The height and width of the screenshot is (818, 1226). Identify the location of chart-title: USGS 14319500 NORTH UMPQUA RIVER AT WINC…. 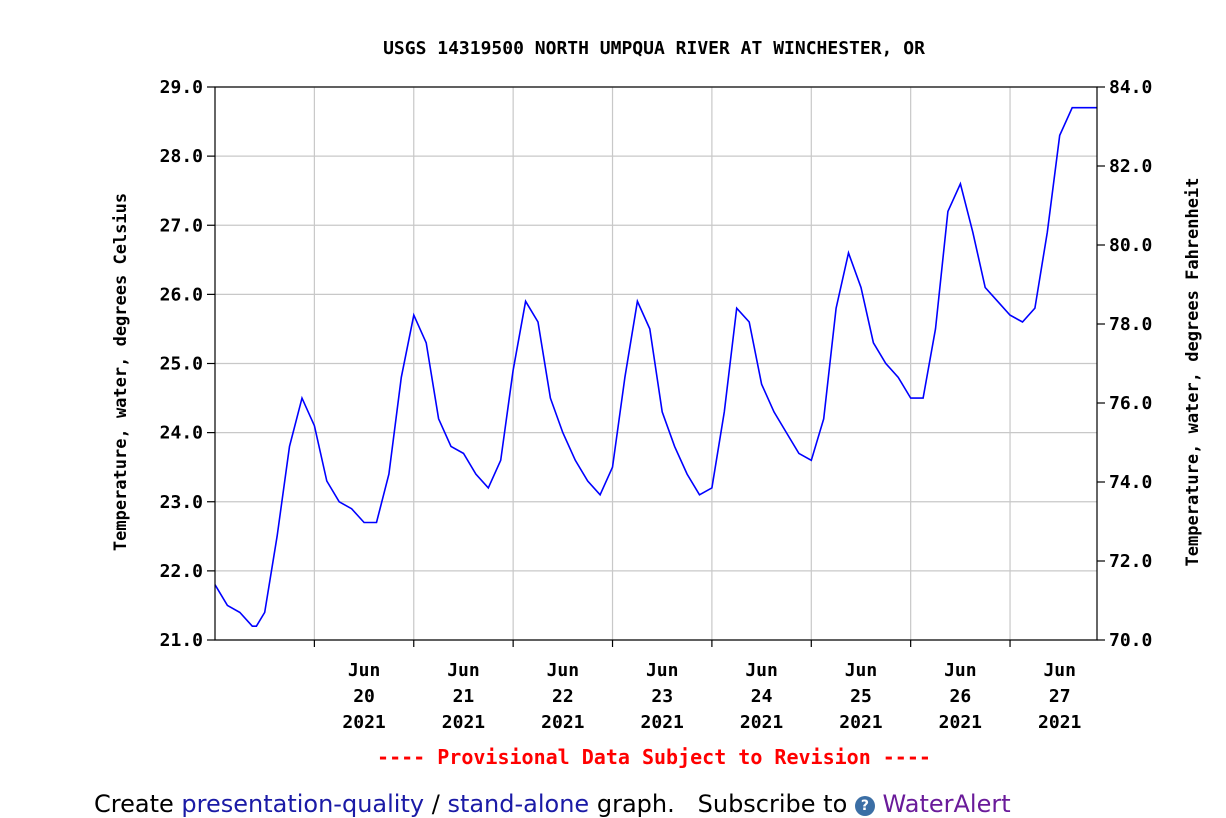
(654, 48).